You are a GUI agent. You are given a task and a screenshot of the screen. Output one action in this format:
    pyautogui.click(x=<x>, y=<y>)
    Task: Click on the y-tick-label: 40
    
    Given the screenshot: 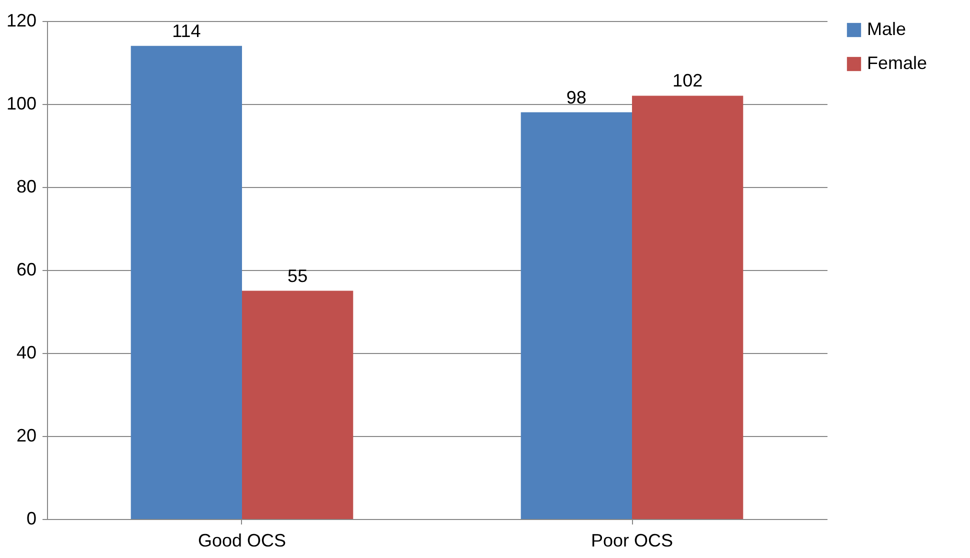 What is the action you would take?
    pyautogui.click(x=26, y=352)
    